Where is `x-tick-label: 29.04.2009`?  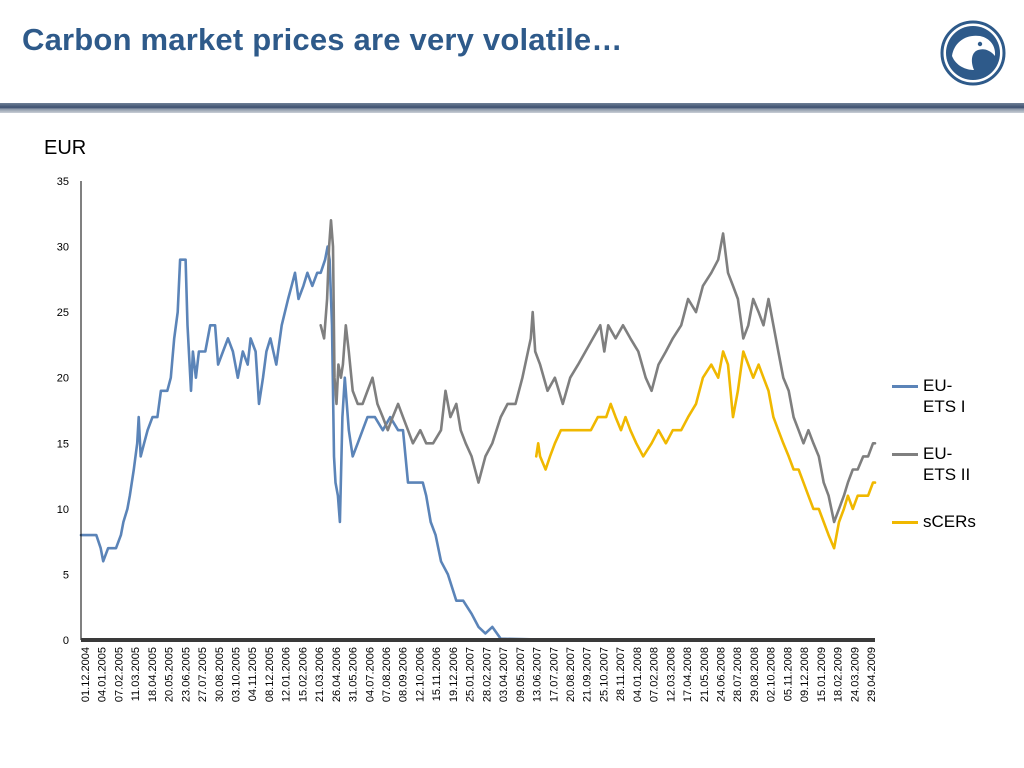
x-tick-label: 29.04.2009 is located at coordinates (872, 674).